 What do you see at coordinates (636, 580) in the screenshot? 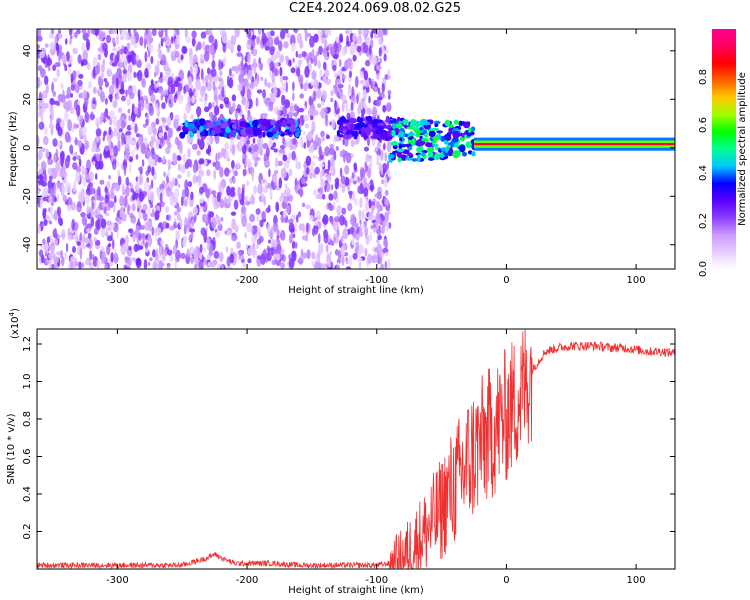
I see `x-tick-label: 100` at bounding box center [636, 580].